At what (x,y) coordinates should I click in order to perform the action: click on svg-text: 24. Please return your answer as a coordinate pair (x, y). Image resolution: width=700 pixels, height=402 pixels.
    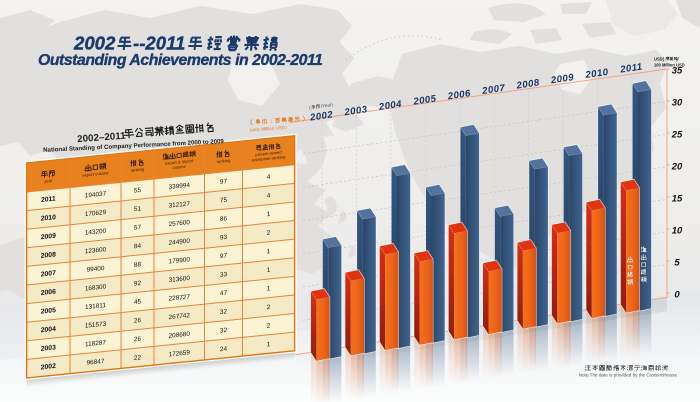
    Looking at the image, I should click on (224, 349).